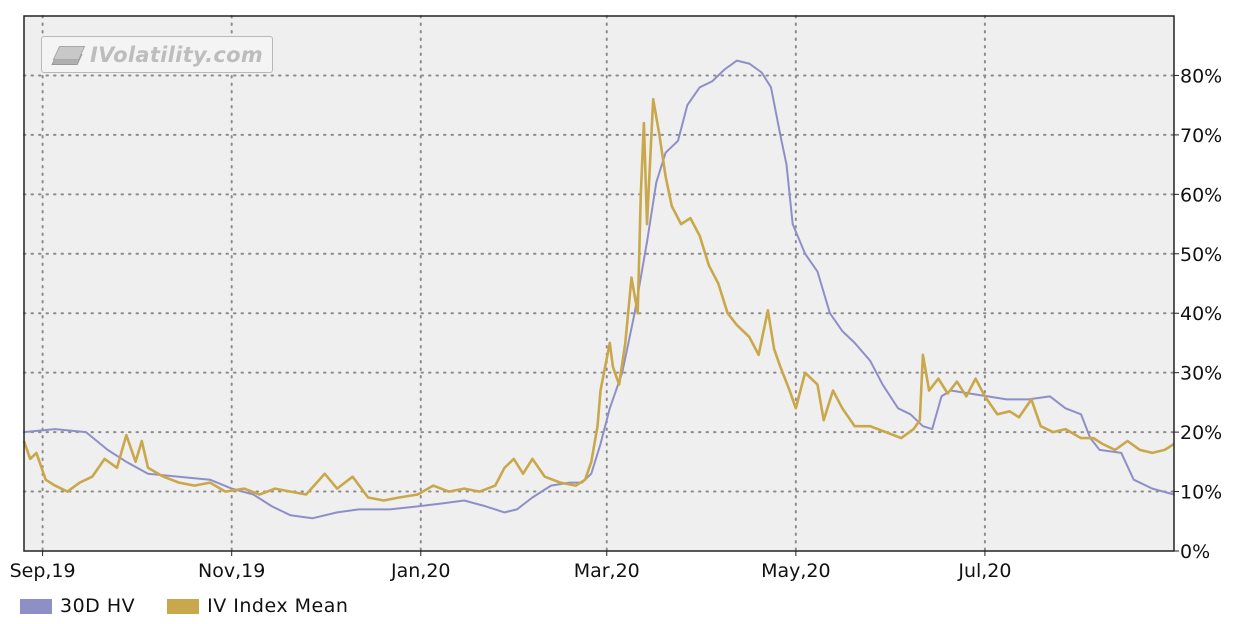  Describe the element at coordinates (1201, 195) in the screenshot. I see `y-tick-label: 60%` at that location.